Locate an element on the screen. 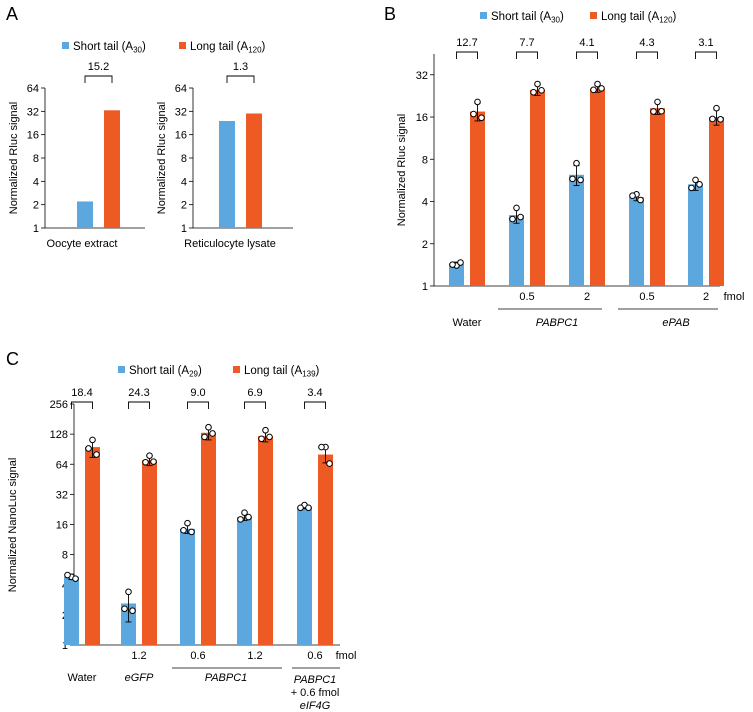  ratio-label: 15.2 is located at coordinates (98, 67).